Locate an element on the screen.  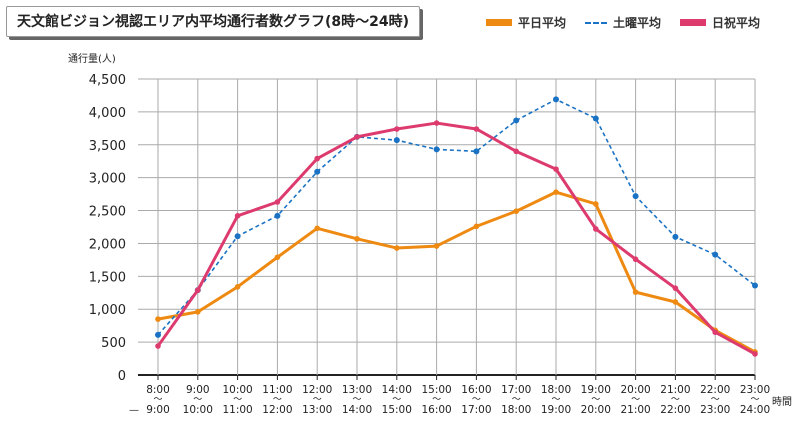
y-tick-label: 1,500 is located at coordinates (107, 277).